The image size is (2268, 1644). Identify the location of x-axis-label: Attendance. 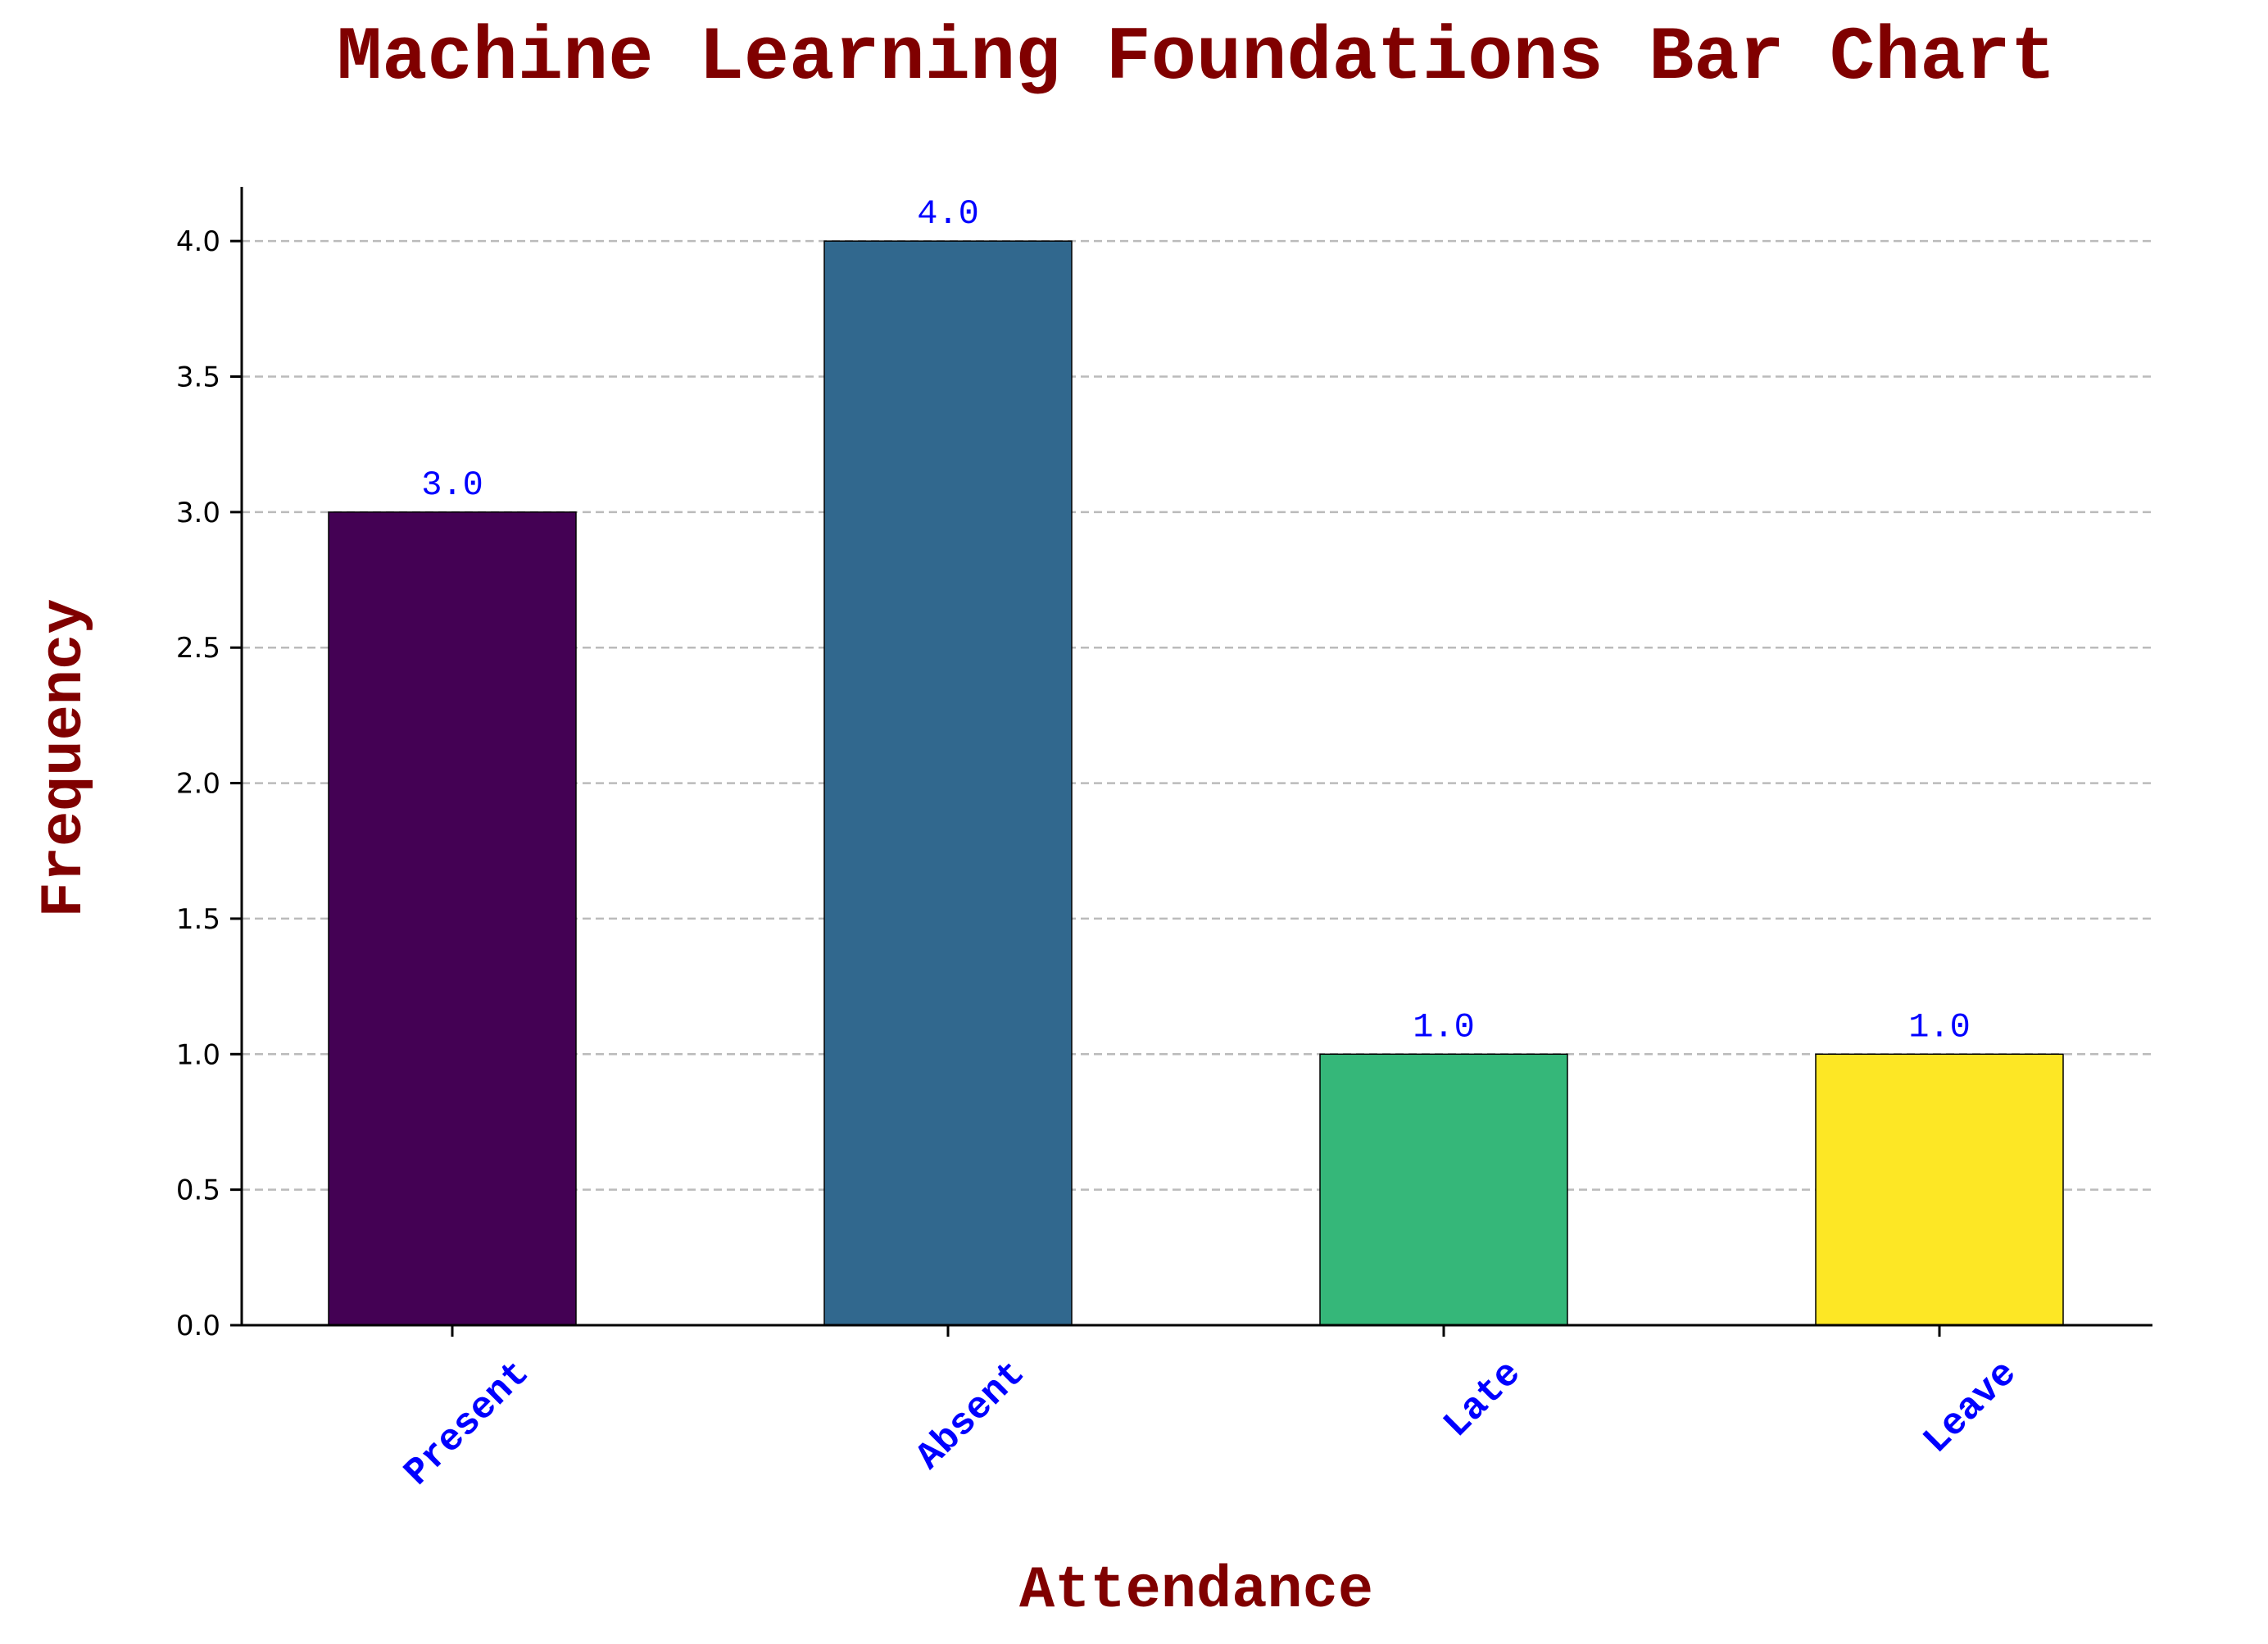
(1196, 1590).